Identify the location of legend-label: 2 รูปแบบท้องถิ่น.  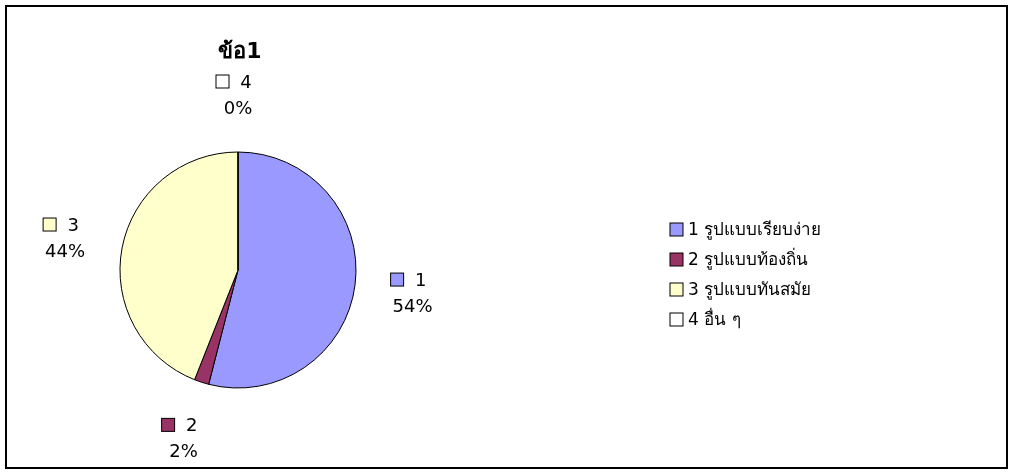
(748, 258).